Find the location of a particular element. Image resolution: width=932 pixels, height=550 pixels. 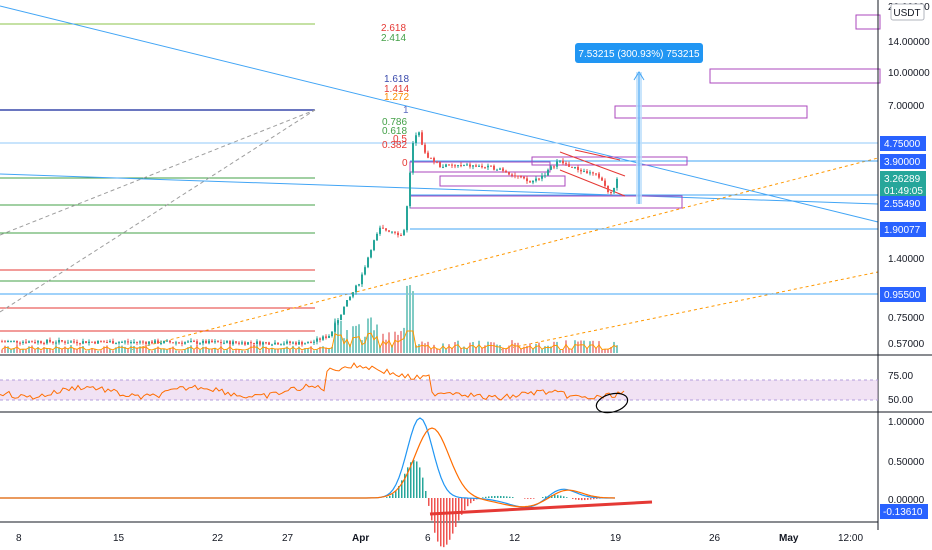

macd-current-value: -0.13610 is located at coordinates (903, 512).